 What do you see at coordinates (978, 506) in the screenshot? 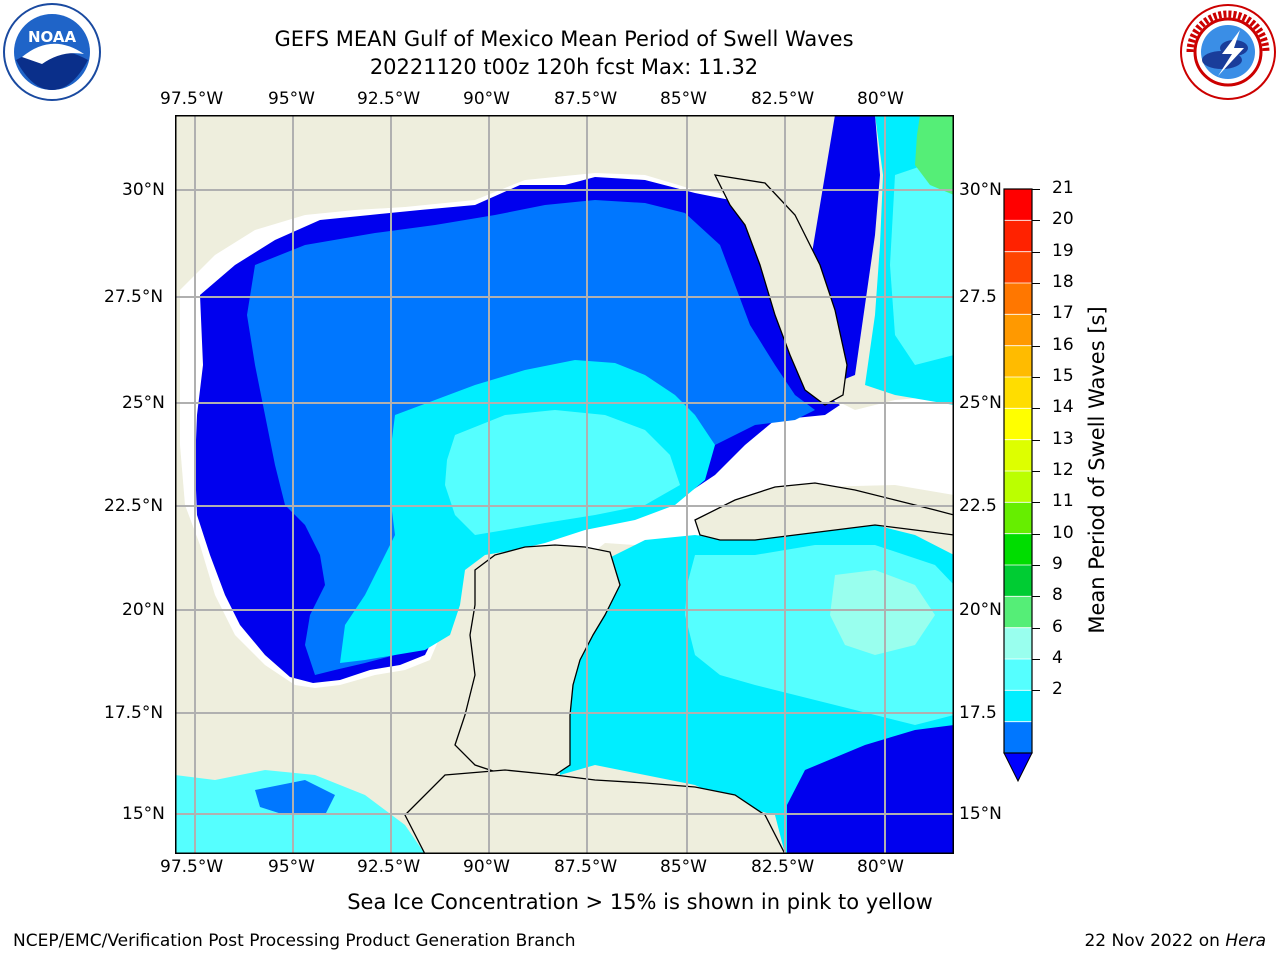
I see `lat-label-right: 22.5` at bounding box center [978, 506].